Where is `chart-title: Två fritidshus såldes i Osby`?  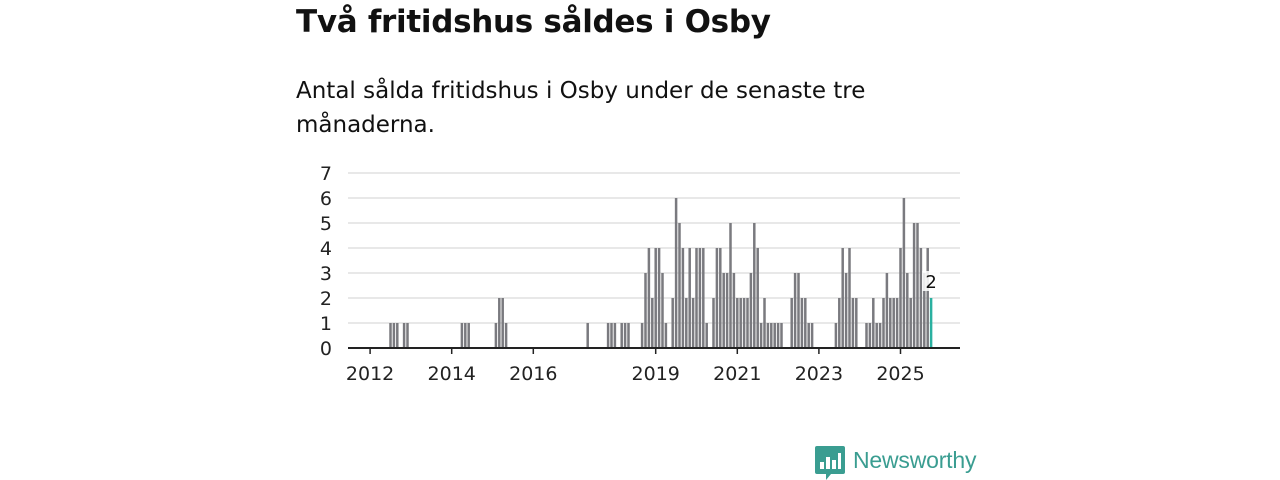 chart-title: Två fritidshus såldes i Osby is located at coordinates (533, 22).